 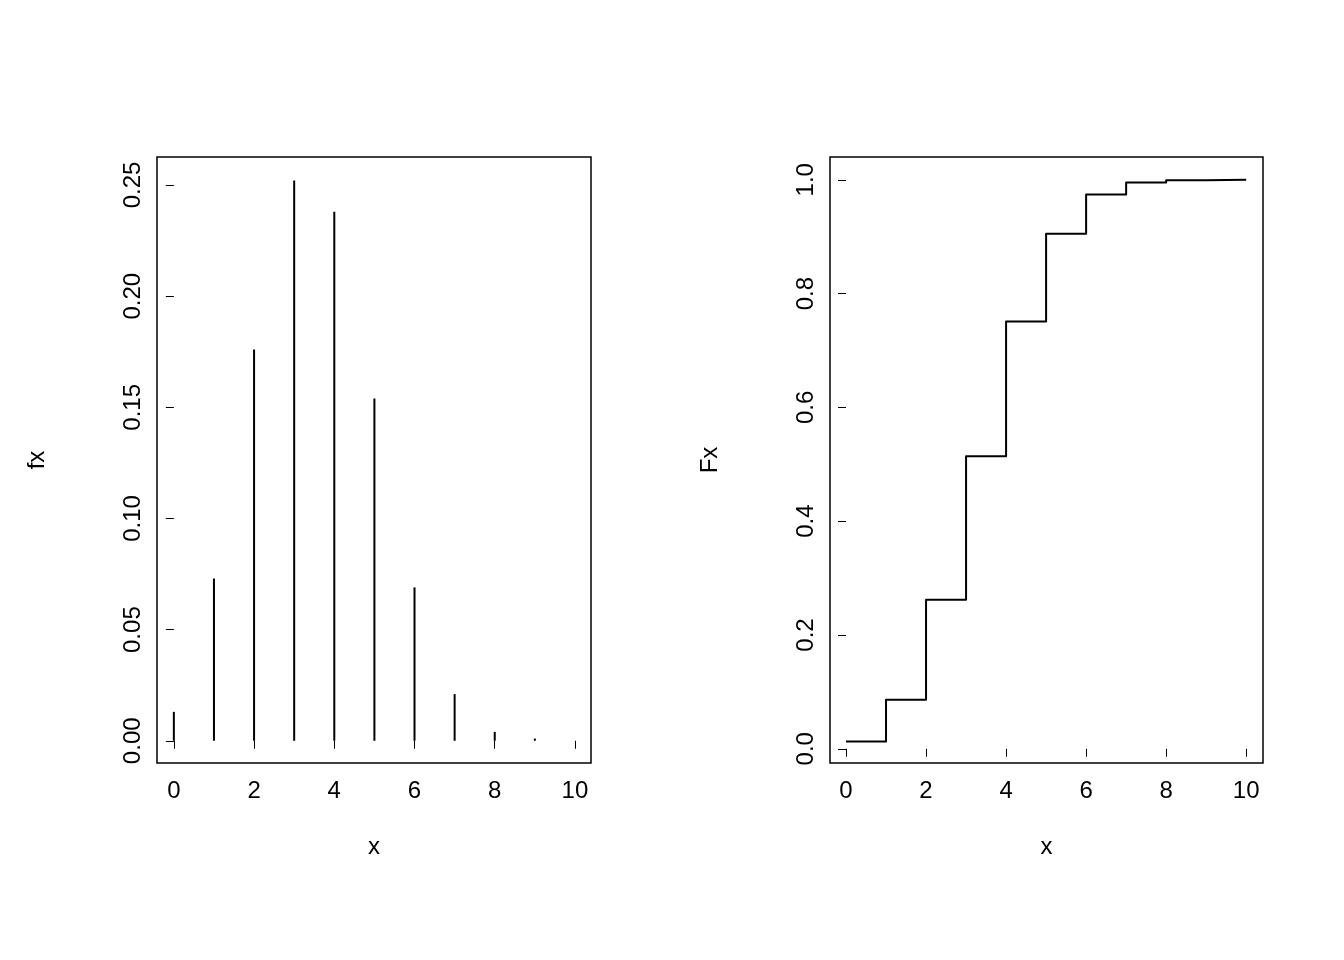 What do you see at coordinates (804, 749) in the screenshot?
I see `y-tick-label: 0.0` at bounding box center [804, 749].